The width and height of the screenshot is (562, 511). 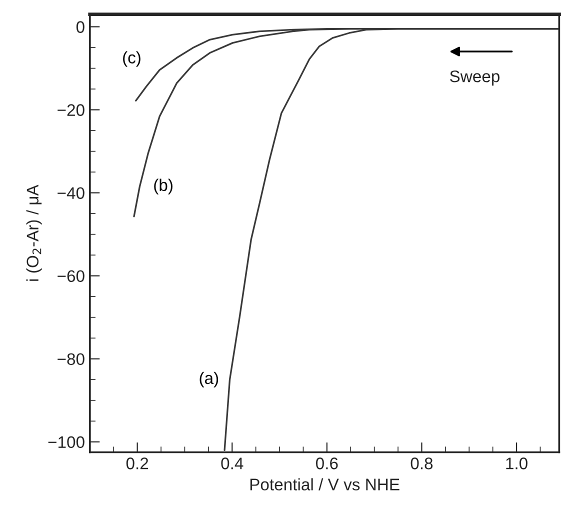 I want to click on x-tick-label: 0.6, so click(x=327, y=464).